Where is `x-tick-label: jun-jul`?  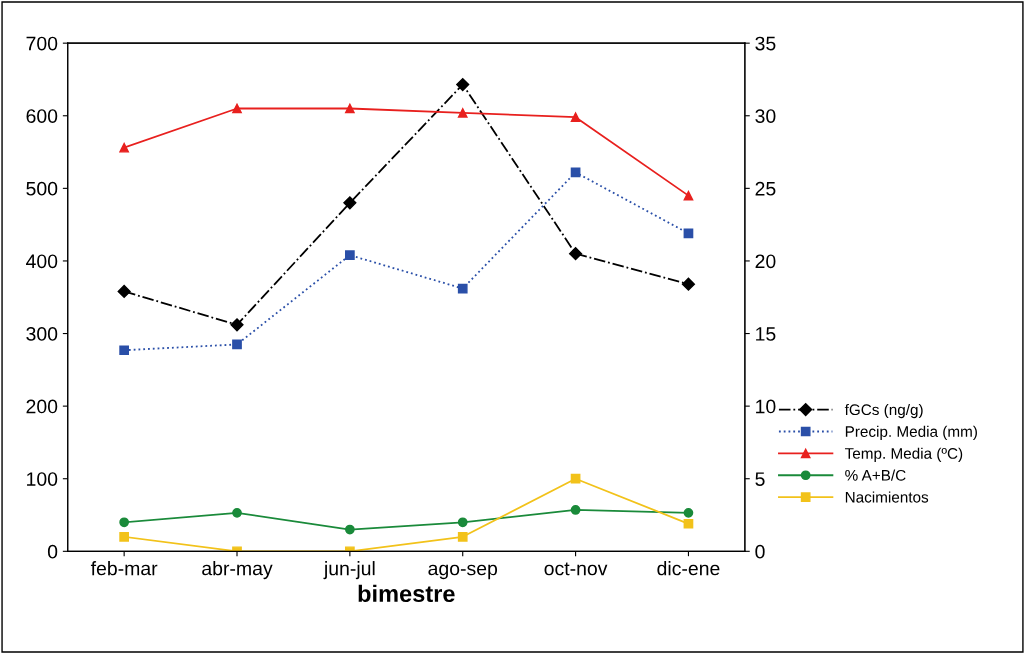 x-tick-label: jun-jul is located at coordinates (349, 570).